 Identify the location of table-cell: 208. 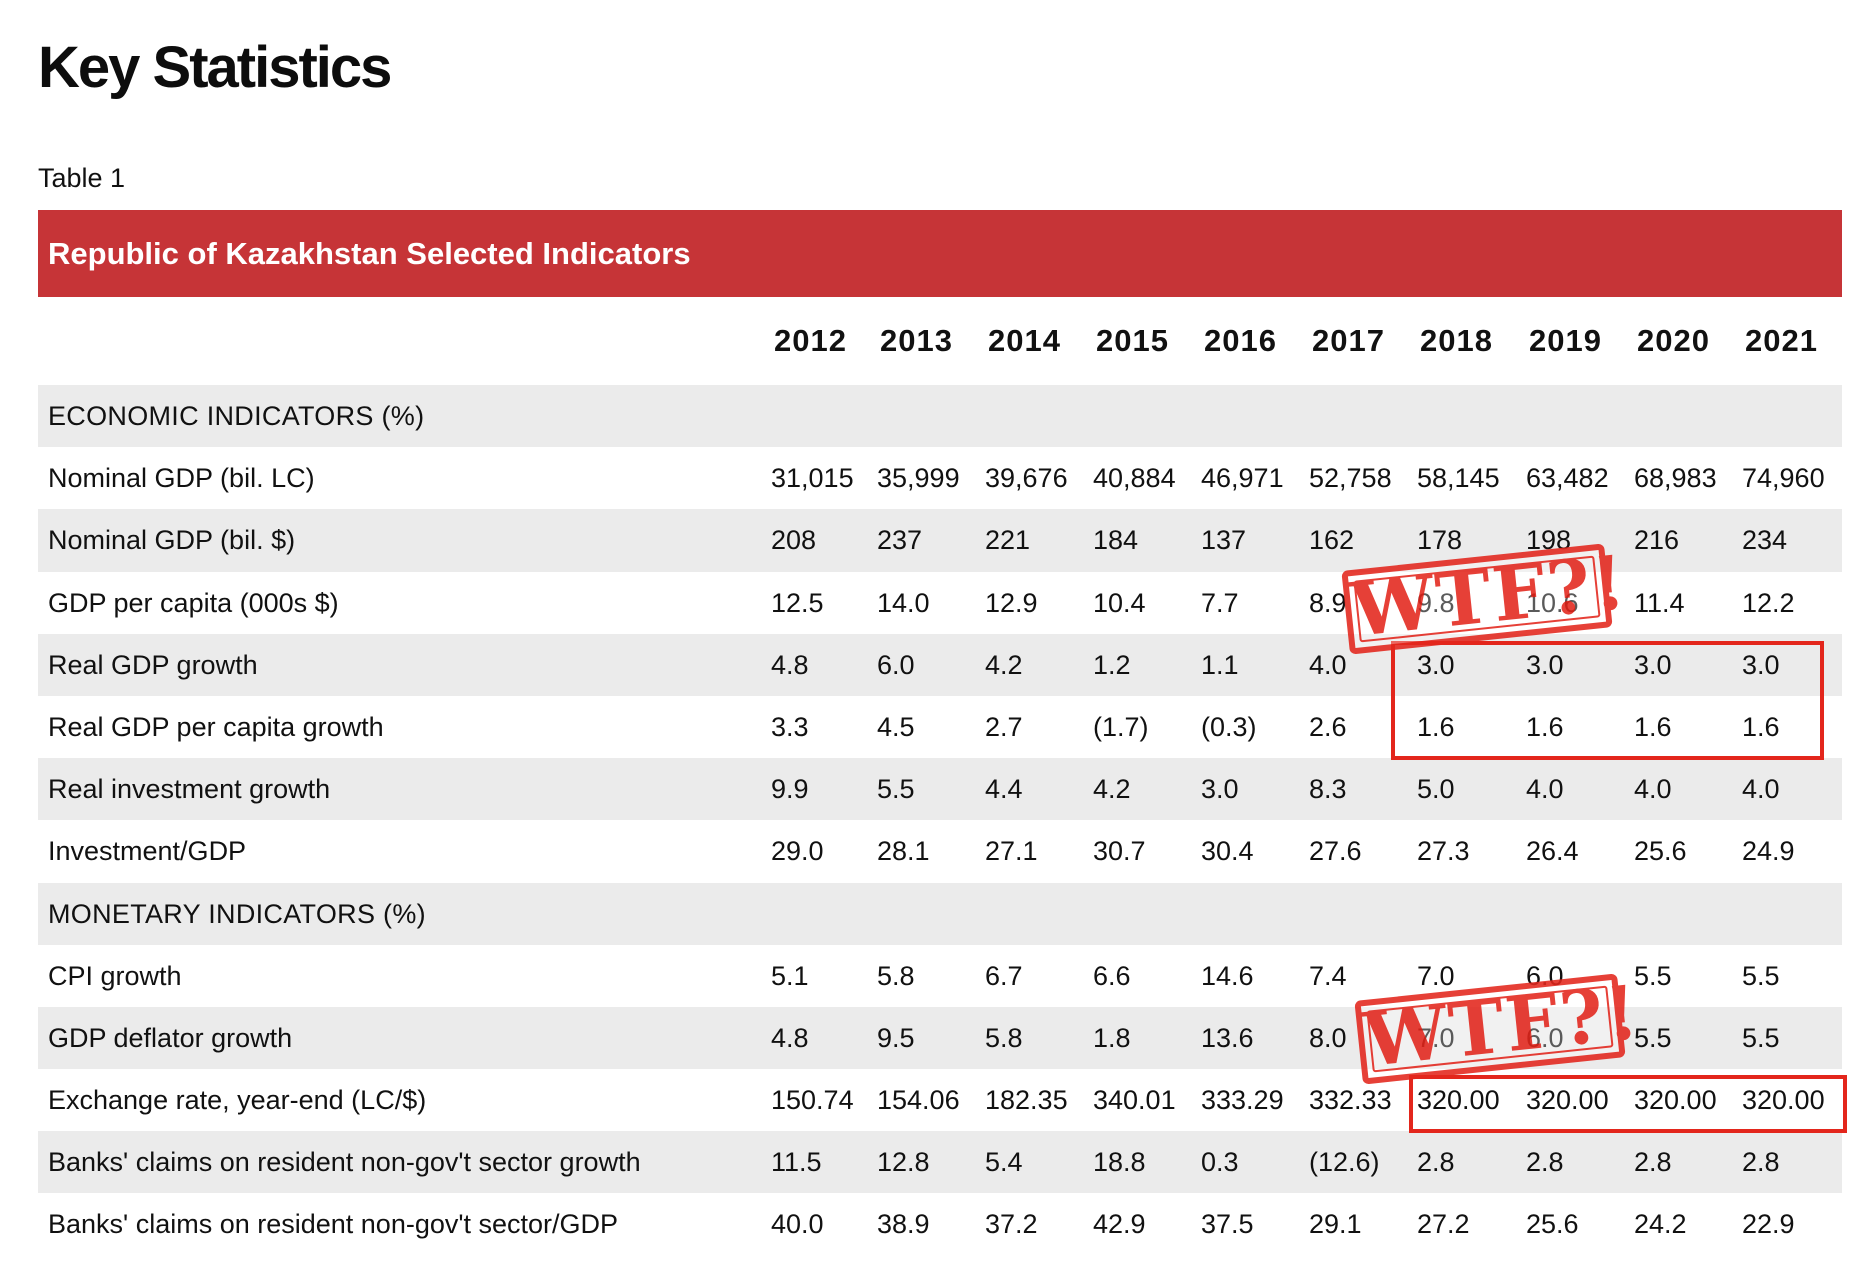
(794, 540).